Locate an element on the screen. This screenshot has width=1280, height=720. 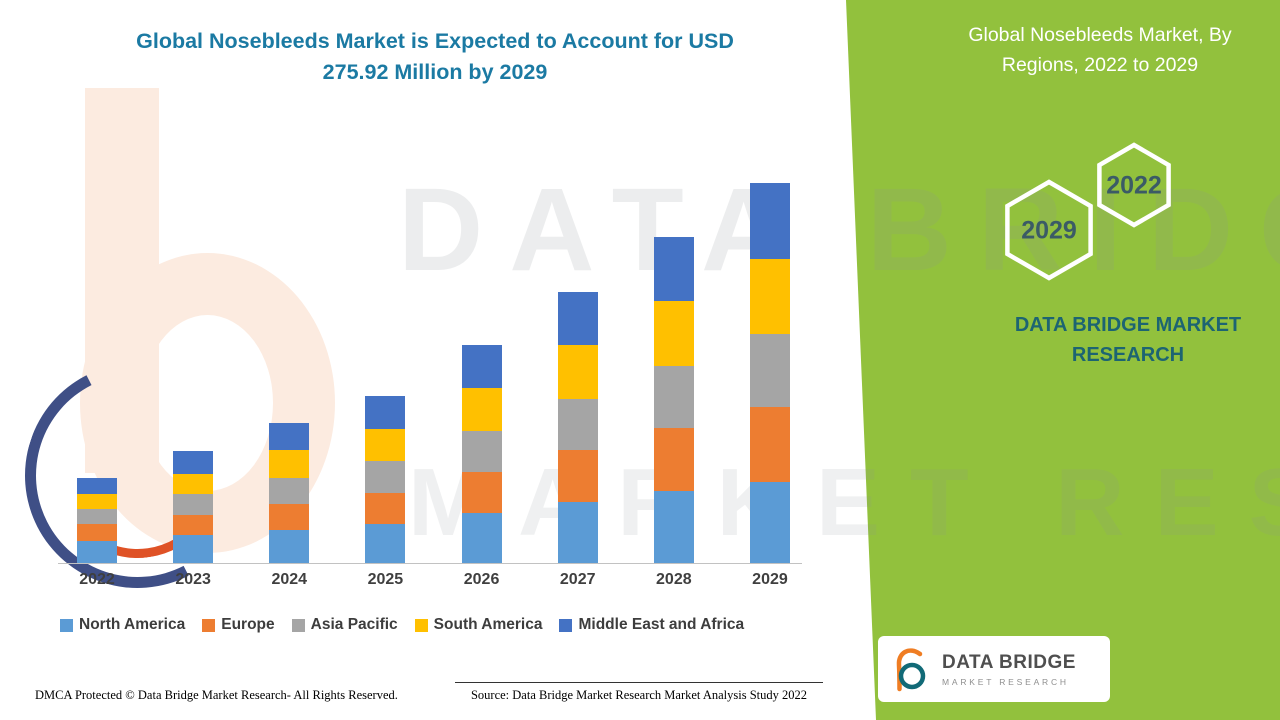
legend-label: South America is located at coordinates (488, 624).